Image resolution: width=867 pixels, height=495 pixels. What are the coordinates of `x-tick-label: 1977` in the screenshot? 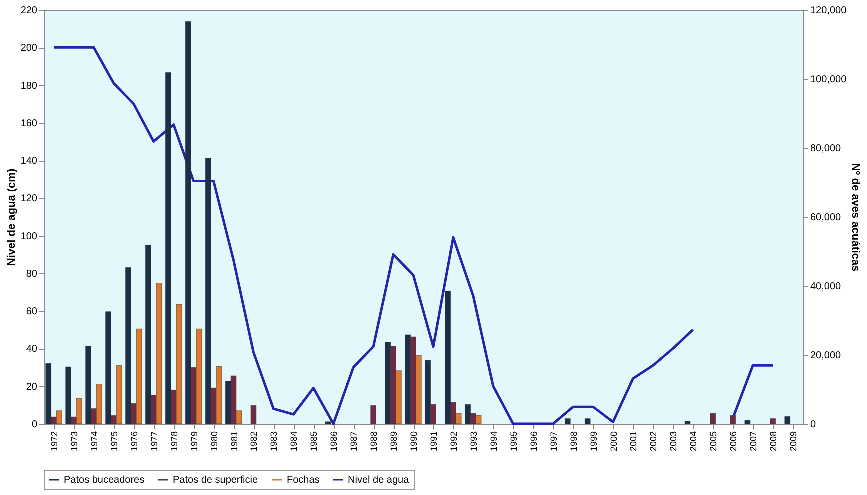 It's located at (154, 442).